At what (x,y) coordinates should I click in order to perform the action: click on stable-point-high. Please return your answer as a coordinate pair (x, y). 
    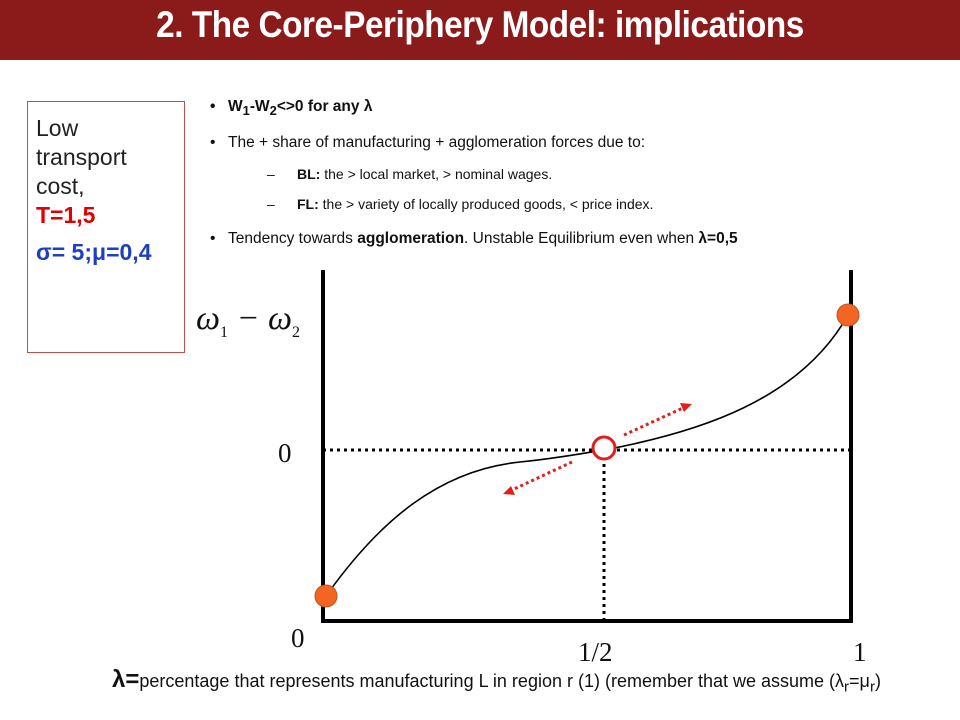
    Looking at the image, I should click on (848, 315).